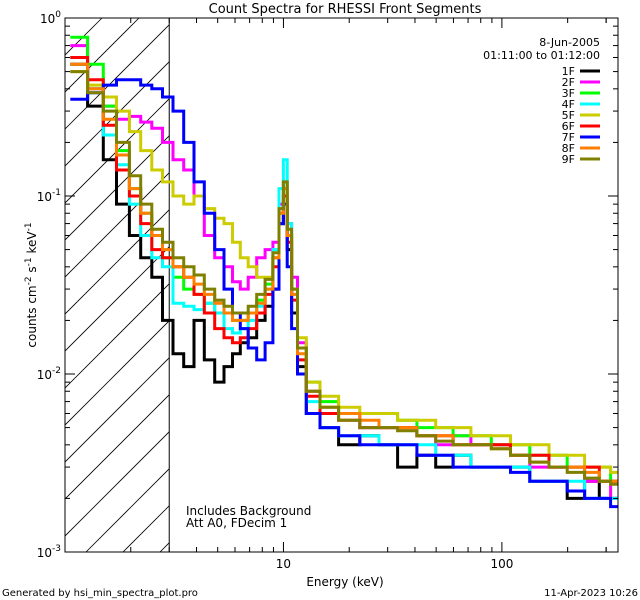 Image resolution: width=640 pixels, height=600 pixels. Describe the element at coordinates (568, 137) in the screenshot. I see `legend-label: 7F` at that location.